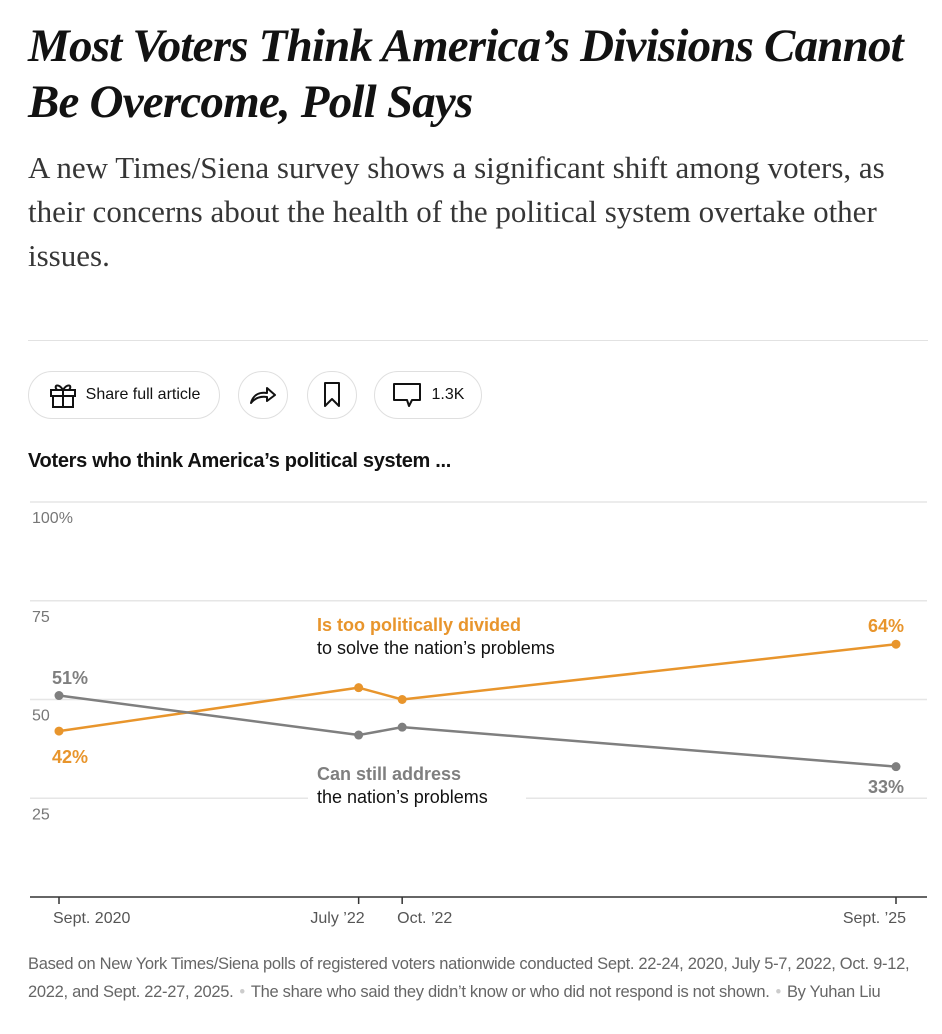 The height and width of the screenshot is (1034, 942). Describe the element at coordinates (41, 617) in the screenshot. I see `y-tick-label: 75` at that location.